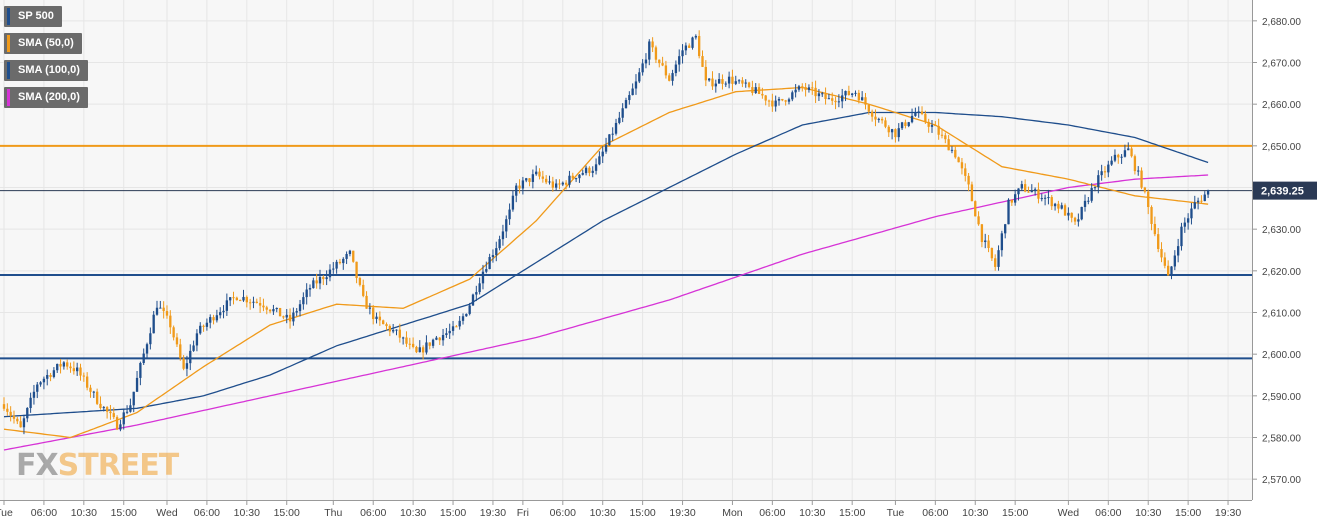 The image size is (1326, 525). I want to click on legend-sma200: SMA (200,0), so click(46, 97).